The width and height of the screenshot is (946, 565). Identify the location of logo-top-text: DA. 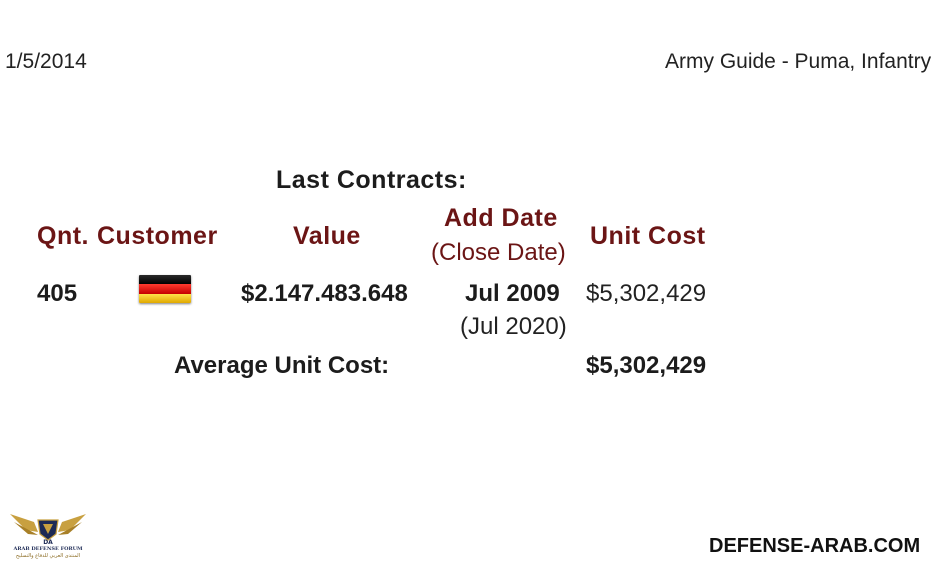
(48, 542).